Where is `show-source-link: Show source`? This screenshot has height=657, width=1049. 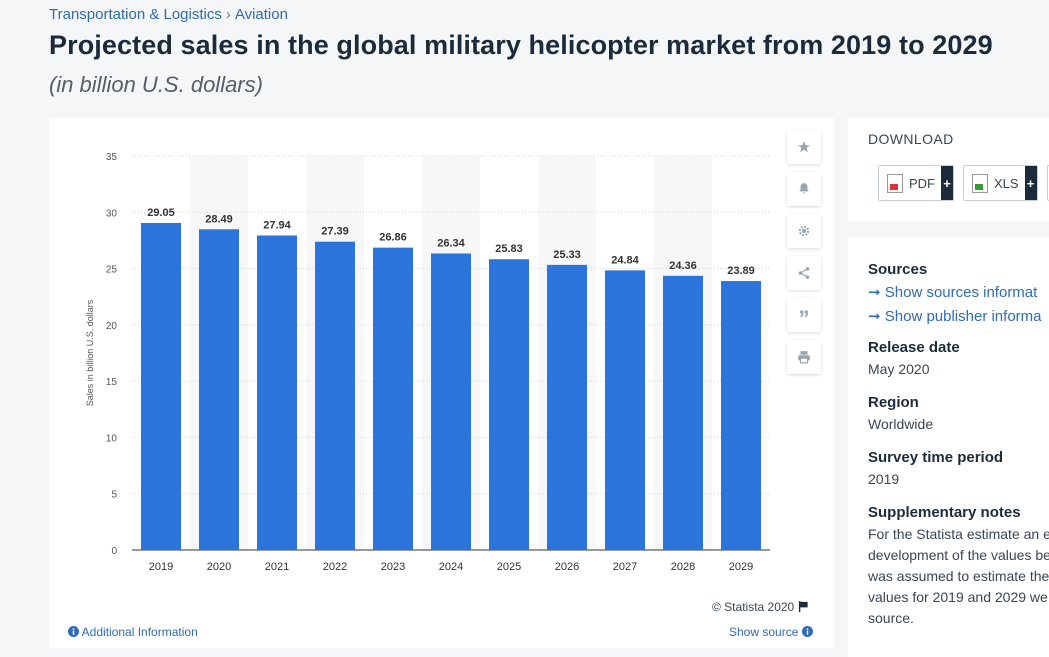 show-source-link: Show source is located at coordinates (771, 632).